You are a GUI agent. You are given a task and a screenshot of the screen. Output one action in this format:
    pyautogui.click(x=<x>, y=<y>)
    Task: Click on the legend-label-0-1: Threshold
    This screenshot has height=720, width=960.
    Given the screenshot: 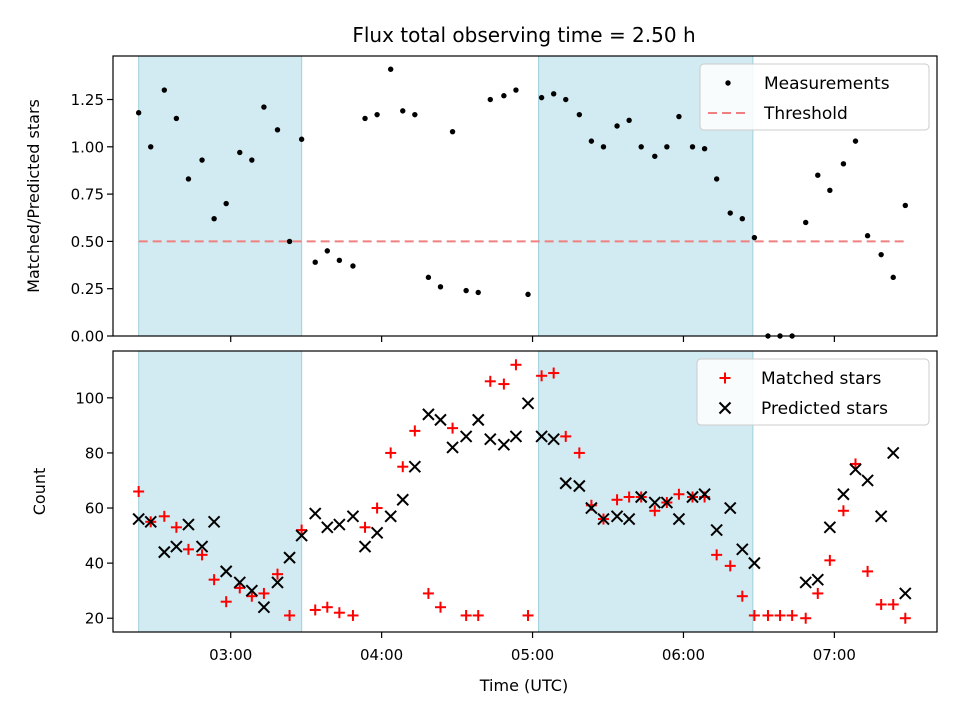 What is the action you would take?
    pyautogui.click(x=805, y=114)
    